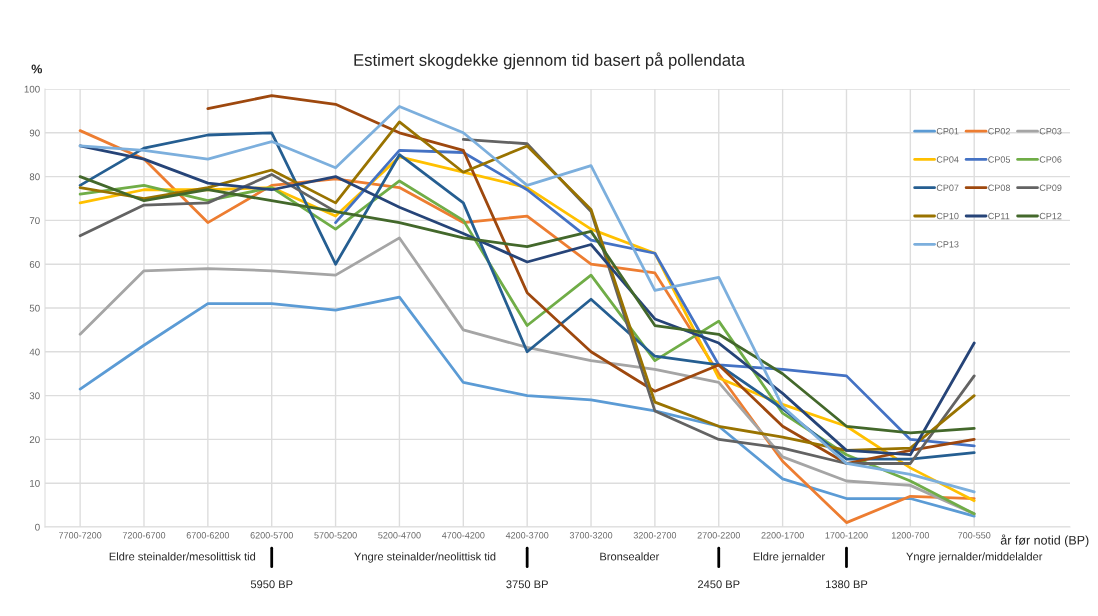  What do you see at coordinates (974, 535) in the screenshot?
I see `x-tick-label: 700-550` at bounding box center [974, 535].